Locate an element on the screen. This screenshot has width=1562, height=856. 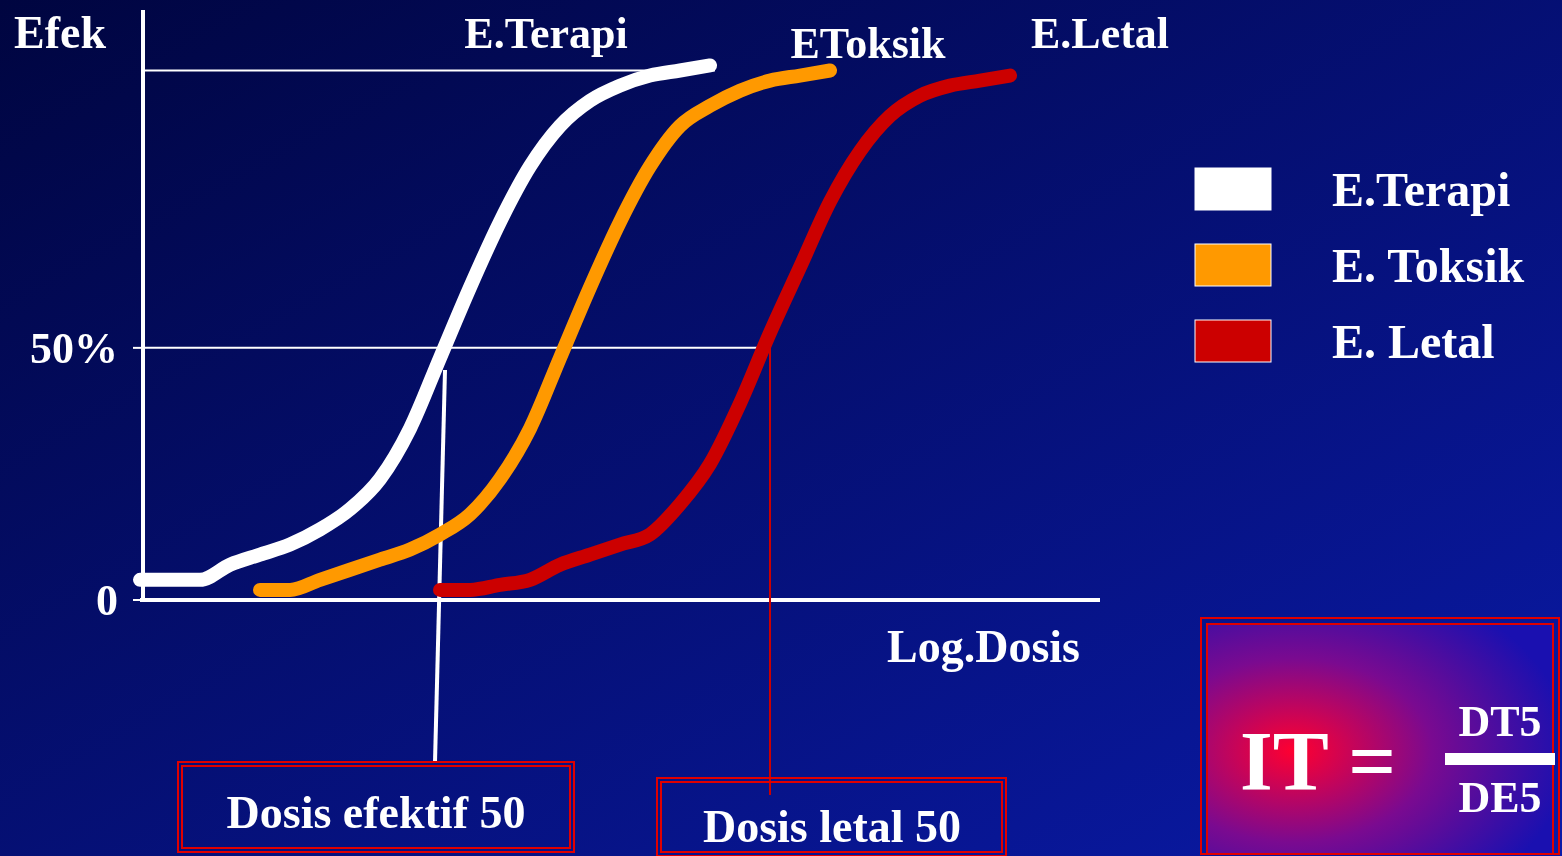
annotation: E.Terapi is located at coordinates (546, 33).